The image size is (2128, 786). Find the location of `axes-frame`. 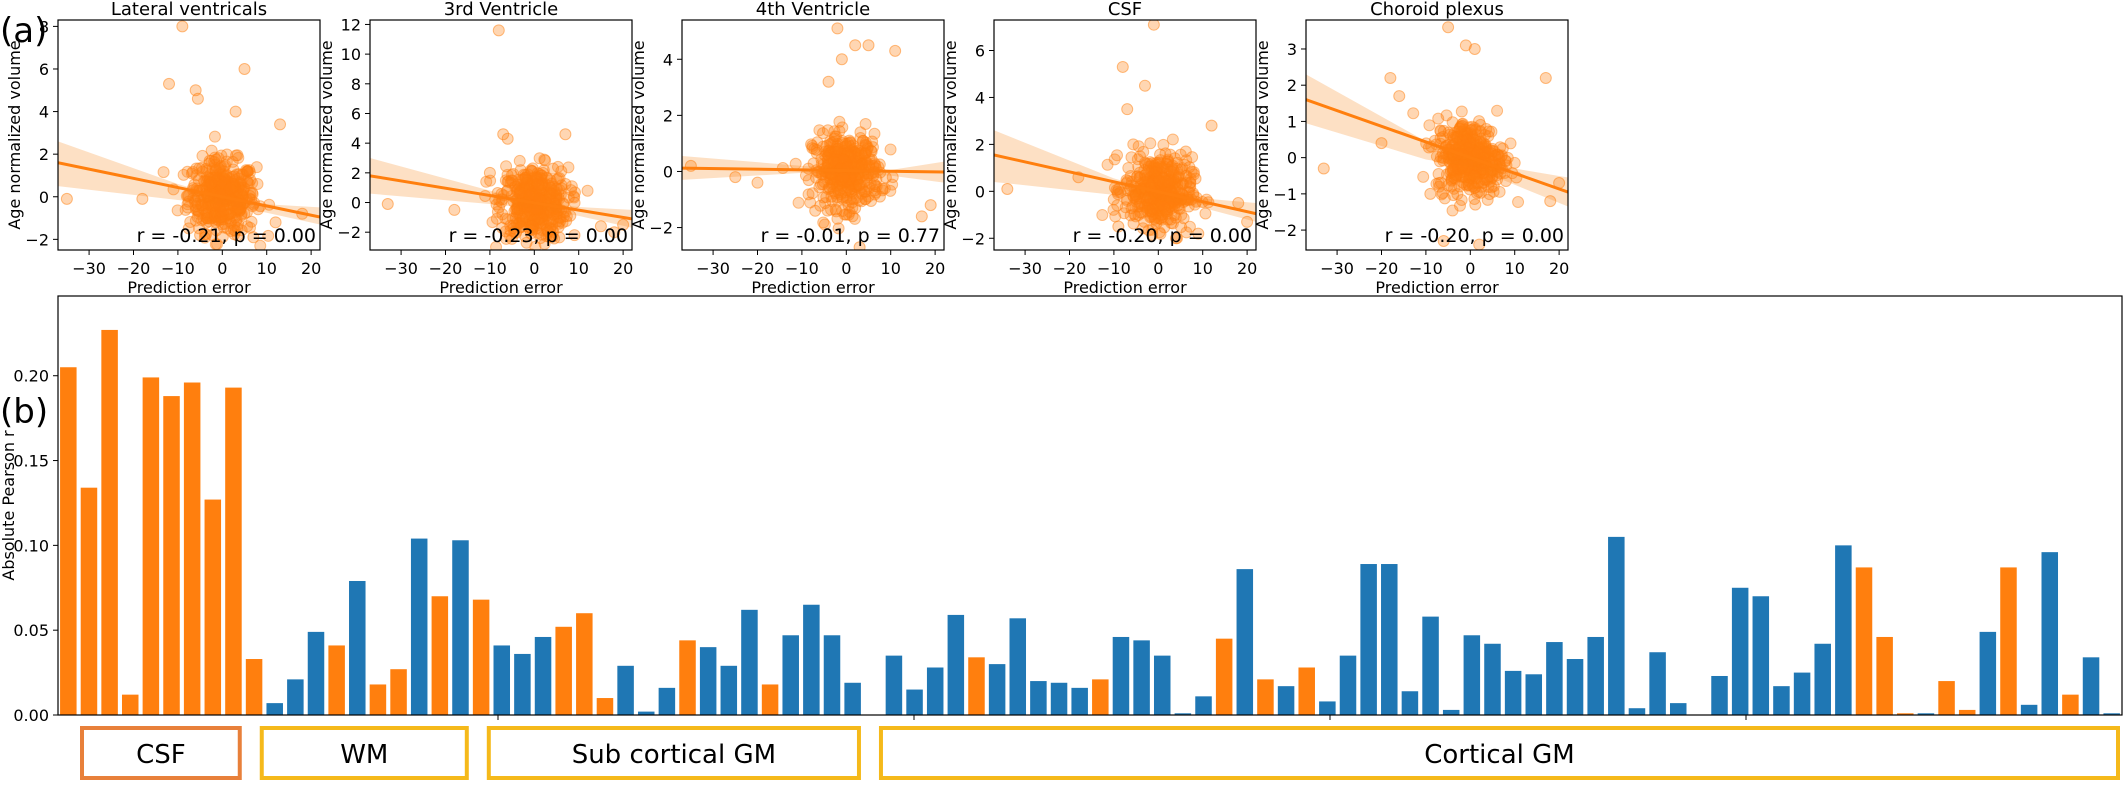

axes-frame is located at coordinates (1437, 135).